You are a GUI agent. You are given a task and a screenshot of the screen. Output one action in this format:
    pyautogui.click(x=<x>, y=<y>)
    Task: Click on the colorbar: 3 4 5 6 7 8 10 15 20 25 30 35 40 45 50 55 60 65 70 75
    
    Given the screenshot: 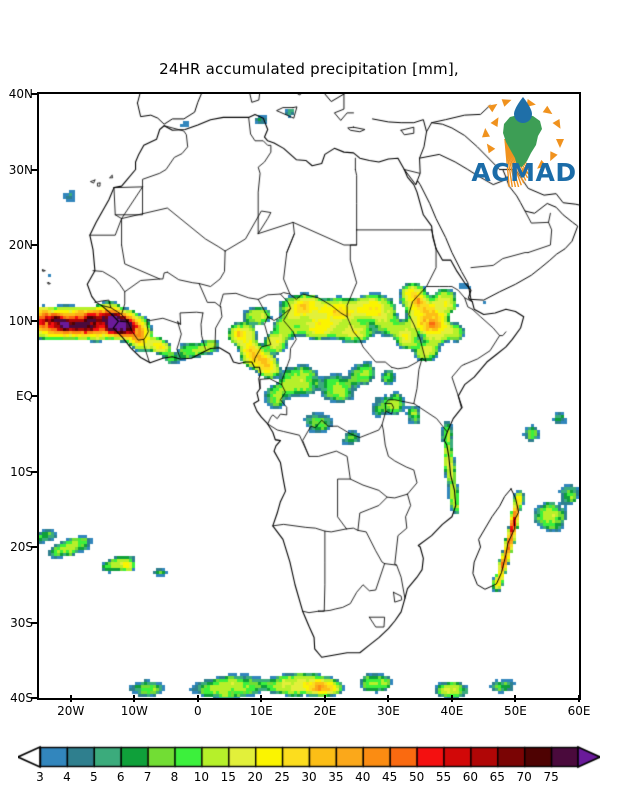 What is the action you would take?
    pyautogui.click(x=309, y=768)
    